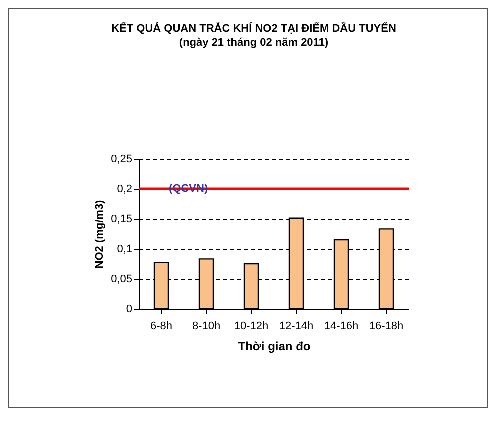 The image size is (500, 429). What do you see at coordinates (124, 250) in the screenshot?
I see `y-tick-label: 0,1` at bounding box center [124, 250].